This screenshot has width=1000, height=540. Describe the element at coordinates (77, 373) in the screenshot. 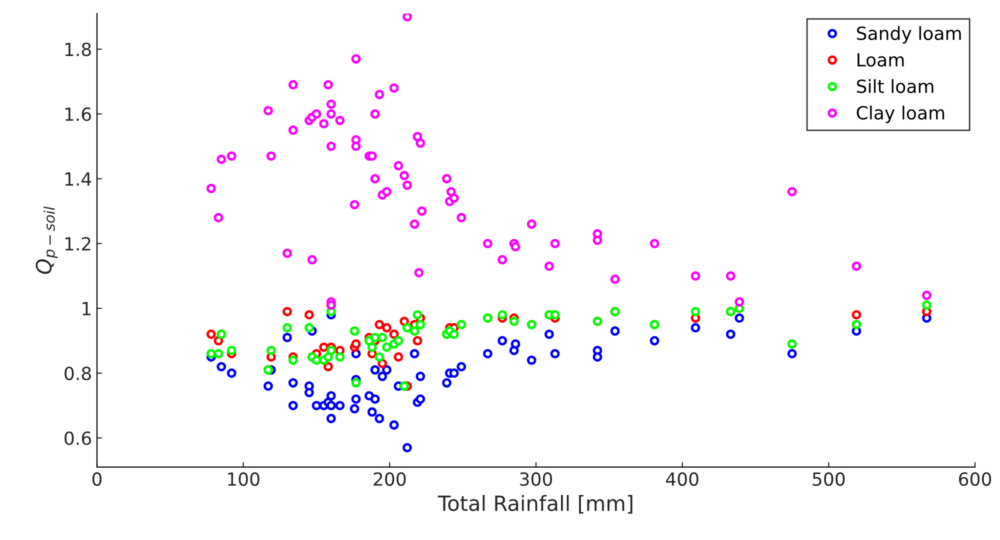

I see `y-tick-label: 0.8` at that location.